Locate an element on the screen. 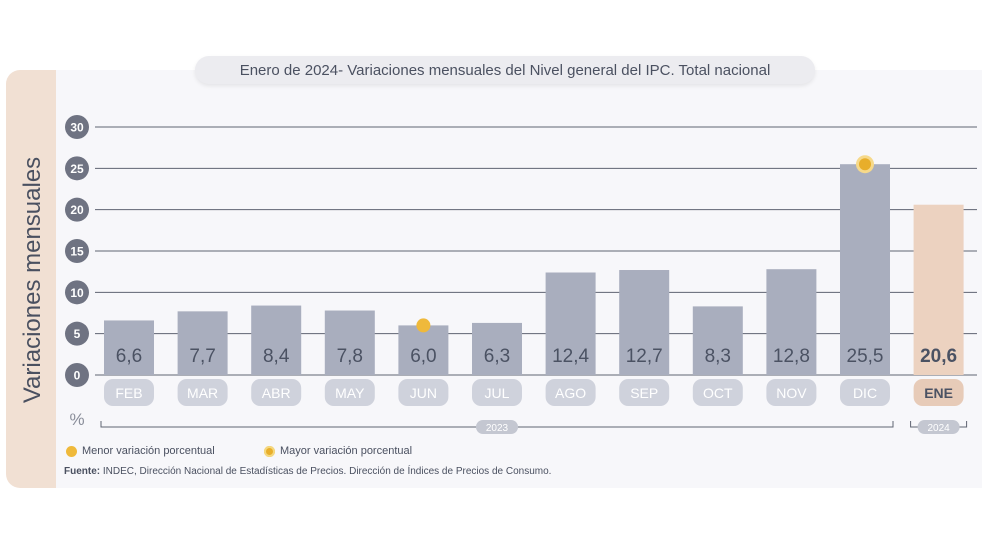 Image resolution: width=994 pixels, height=533 pixels. category-label: JUL is located at coordinates (497, 393).